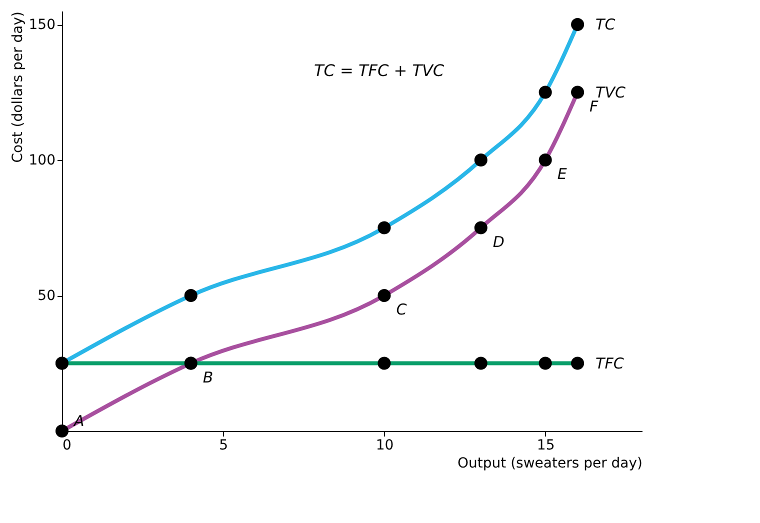 Image resolution: width=760 pixels, height=523 pixels. What do you see at coordinates (42, 25) in the screenshot?
I see `y-tick-label: 150` at bounding box center [42, 25].